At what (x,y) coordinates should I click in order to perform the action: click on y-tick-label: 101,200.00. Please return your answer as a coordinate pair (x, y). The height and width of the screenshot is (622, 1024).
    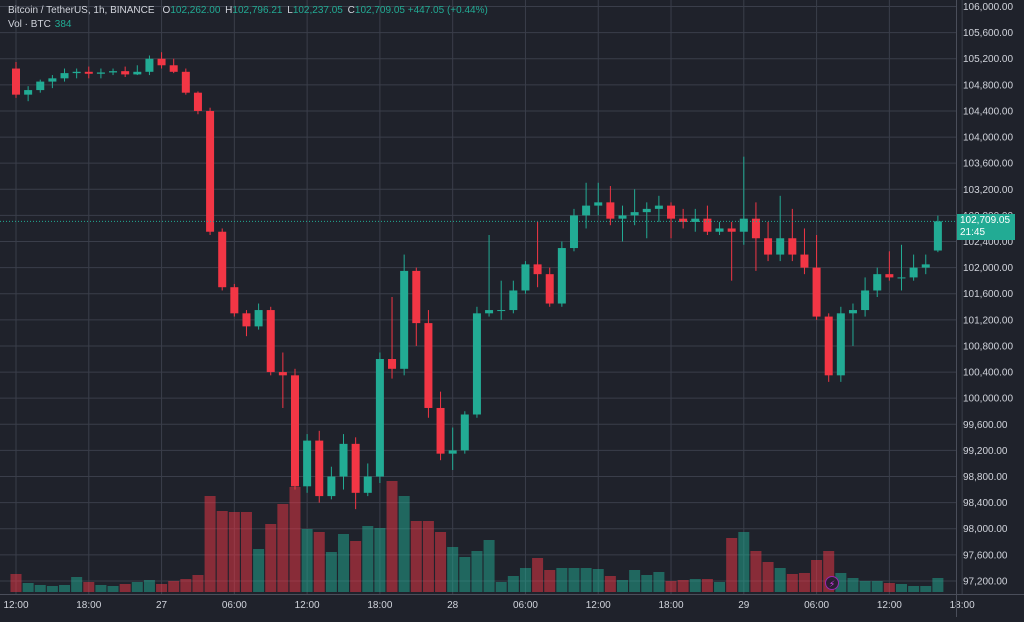
    Looking at the image, I should click on (988, 320).